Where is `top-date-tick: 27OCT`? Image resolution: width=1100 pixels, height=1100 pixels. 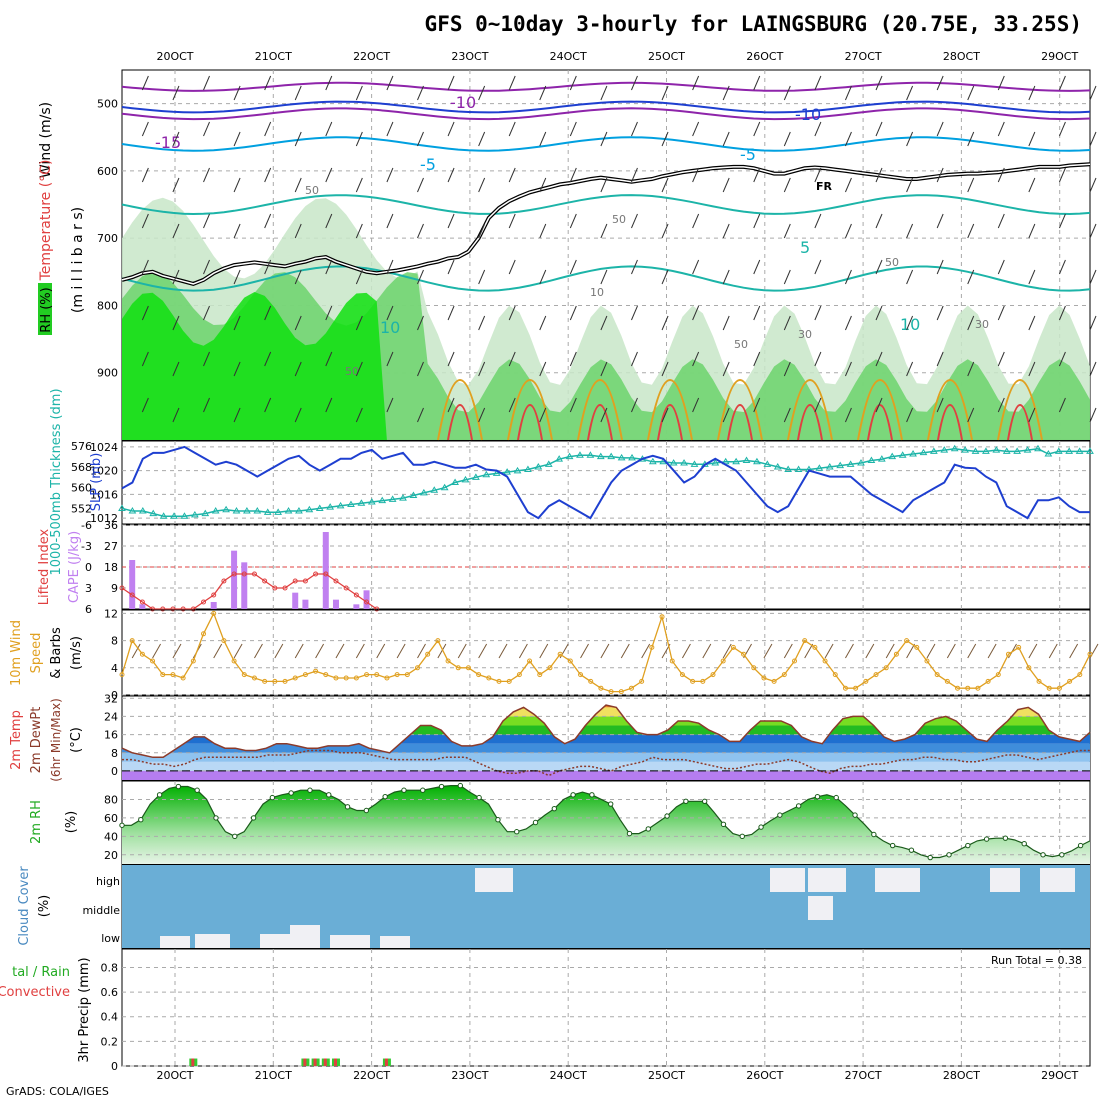 top-date-tick: 27OCT is located at coordinates (863, 56).